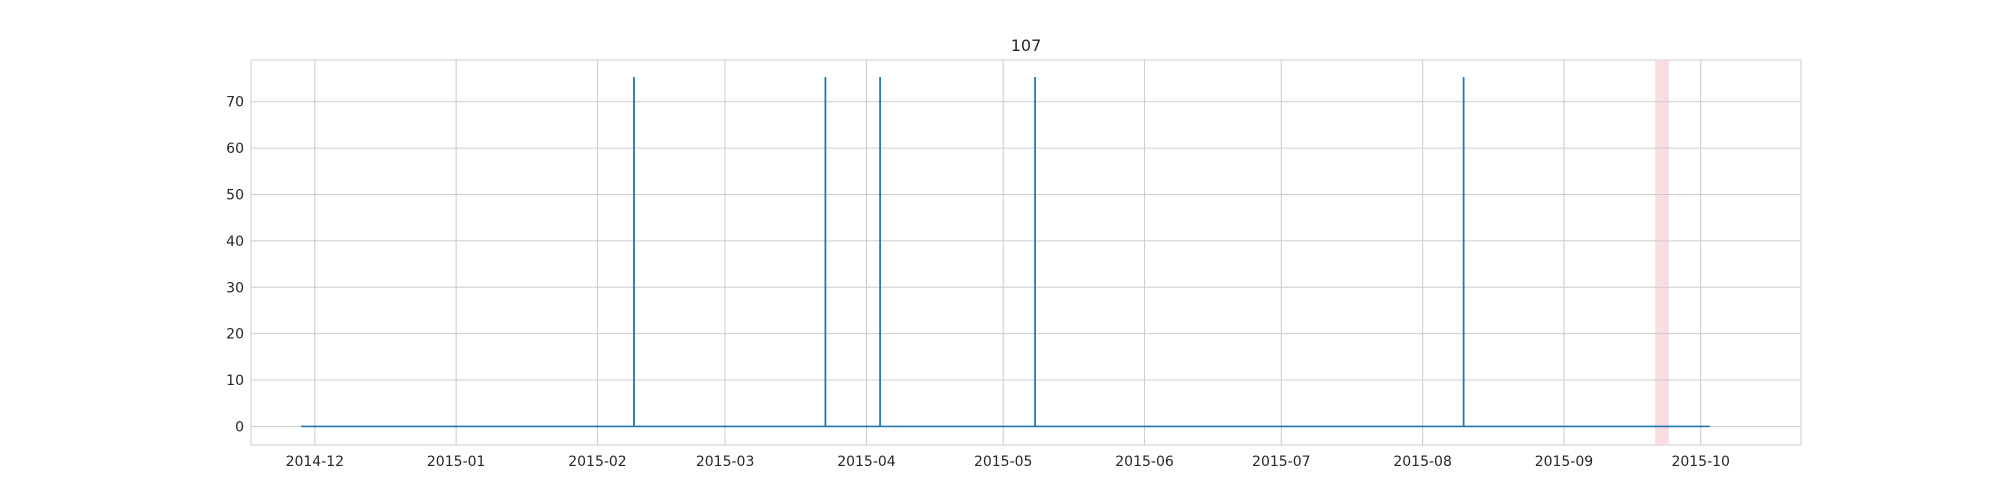  Describe the element at coordinates (235, 288) in the screenshot. I see `y-tick-label: 30` at that location.